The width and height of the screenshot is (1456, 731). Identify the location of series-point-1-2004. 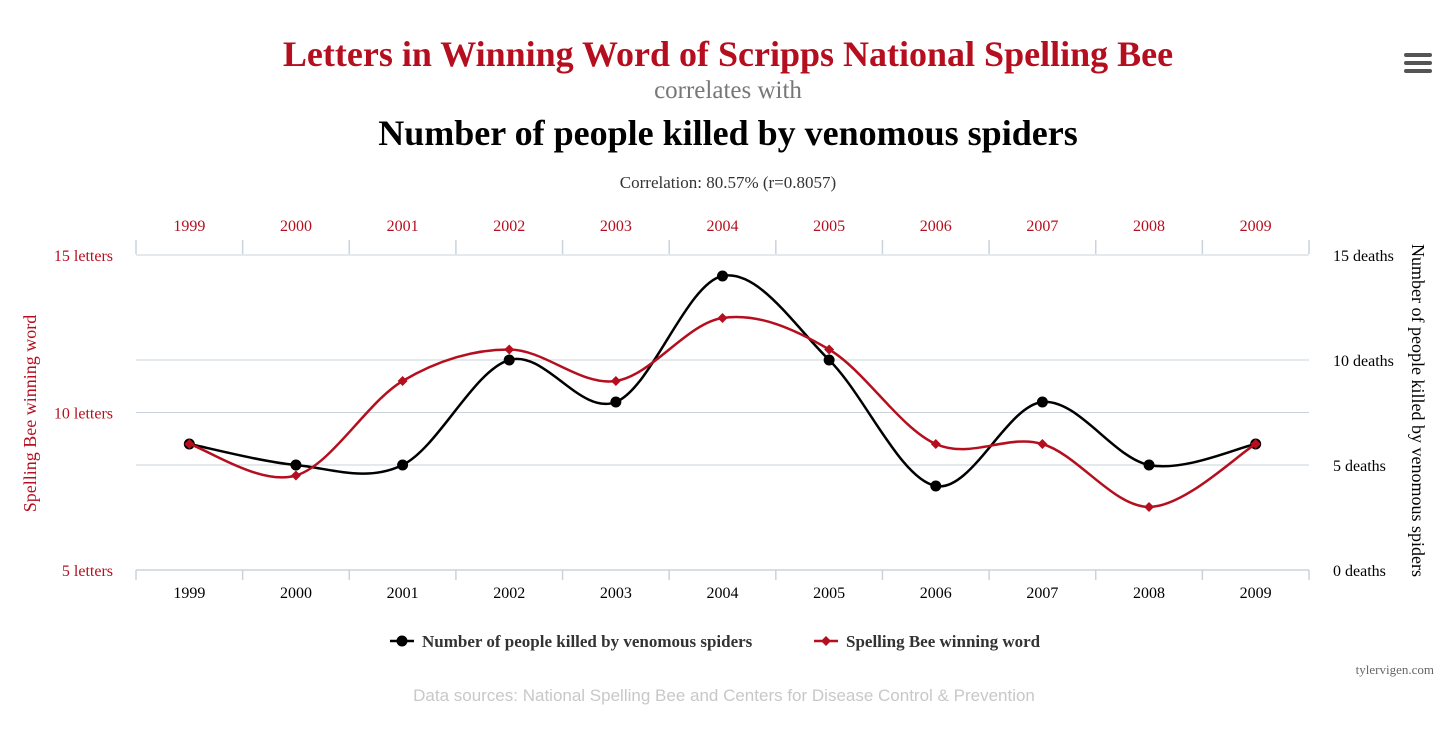
(722, 318).